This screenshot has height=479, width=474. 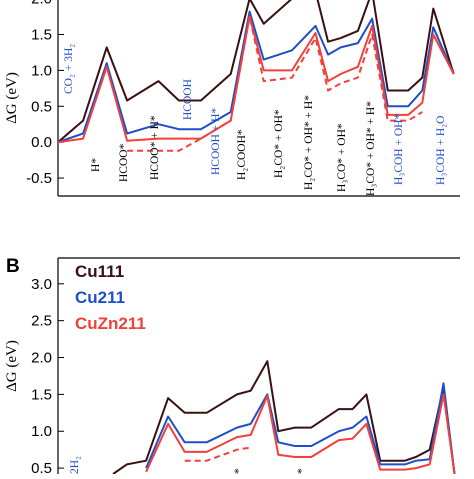 What do you see at coordinates (69, 69) in the screenshot?
I see `state-label: CO₂ + 3H₂` at bounding box center [69, 69].